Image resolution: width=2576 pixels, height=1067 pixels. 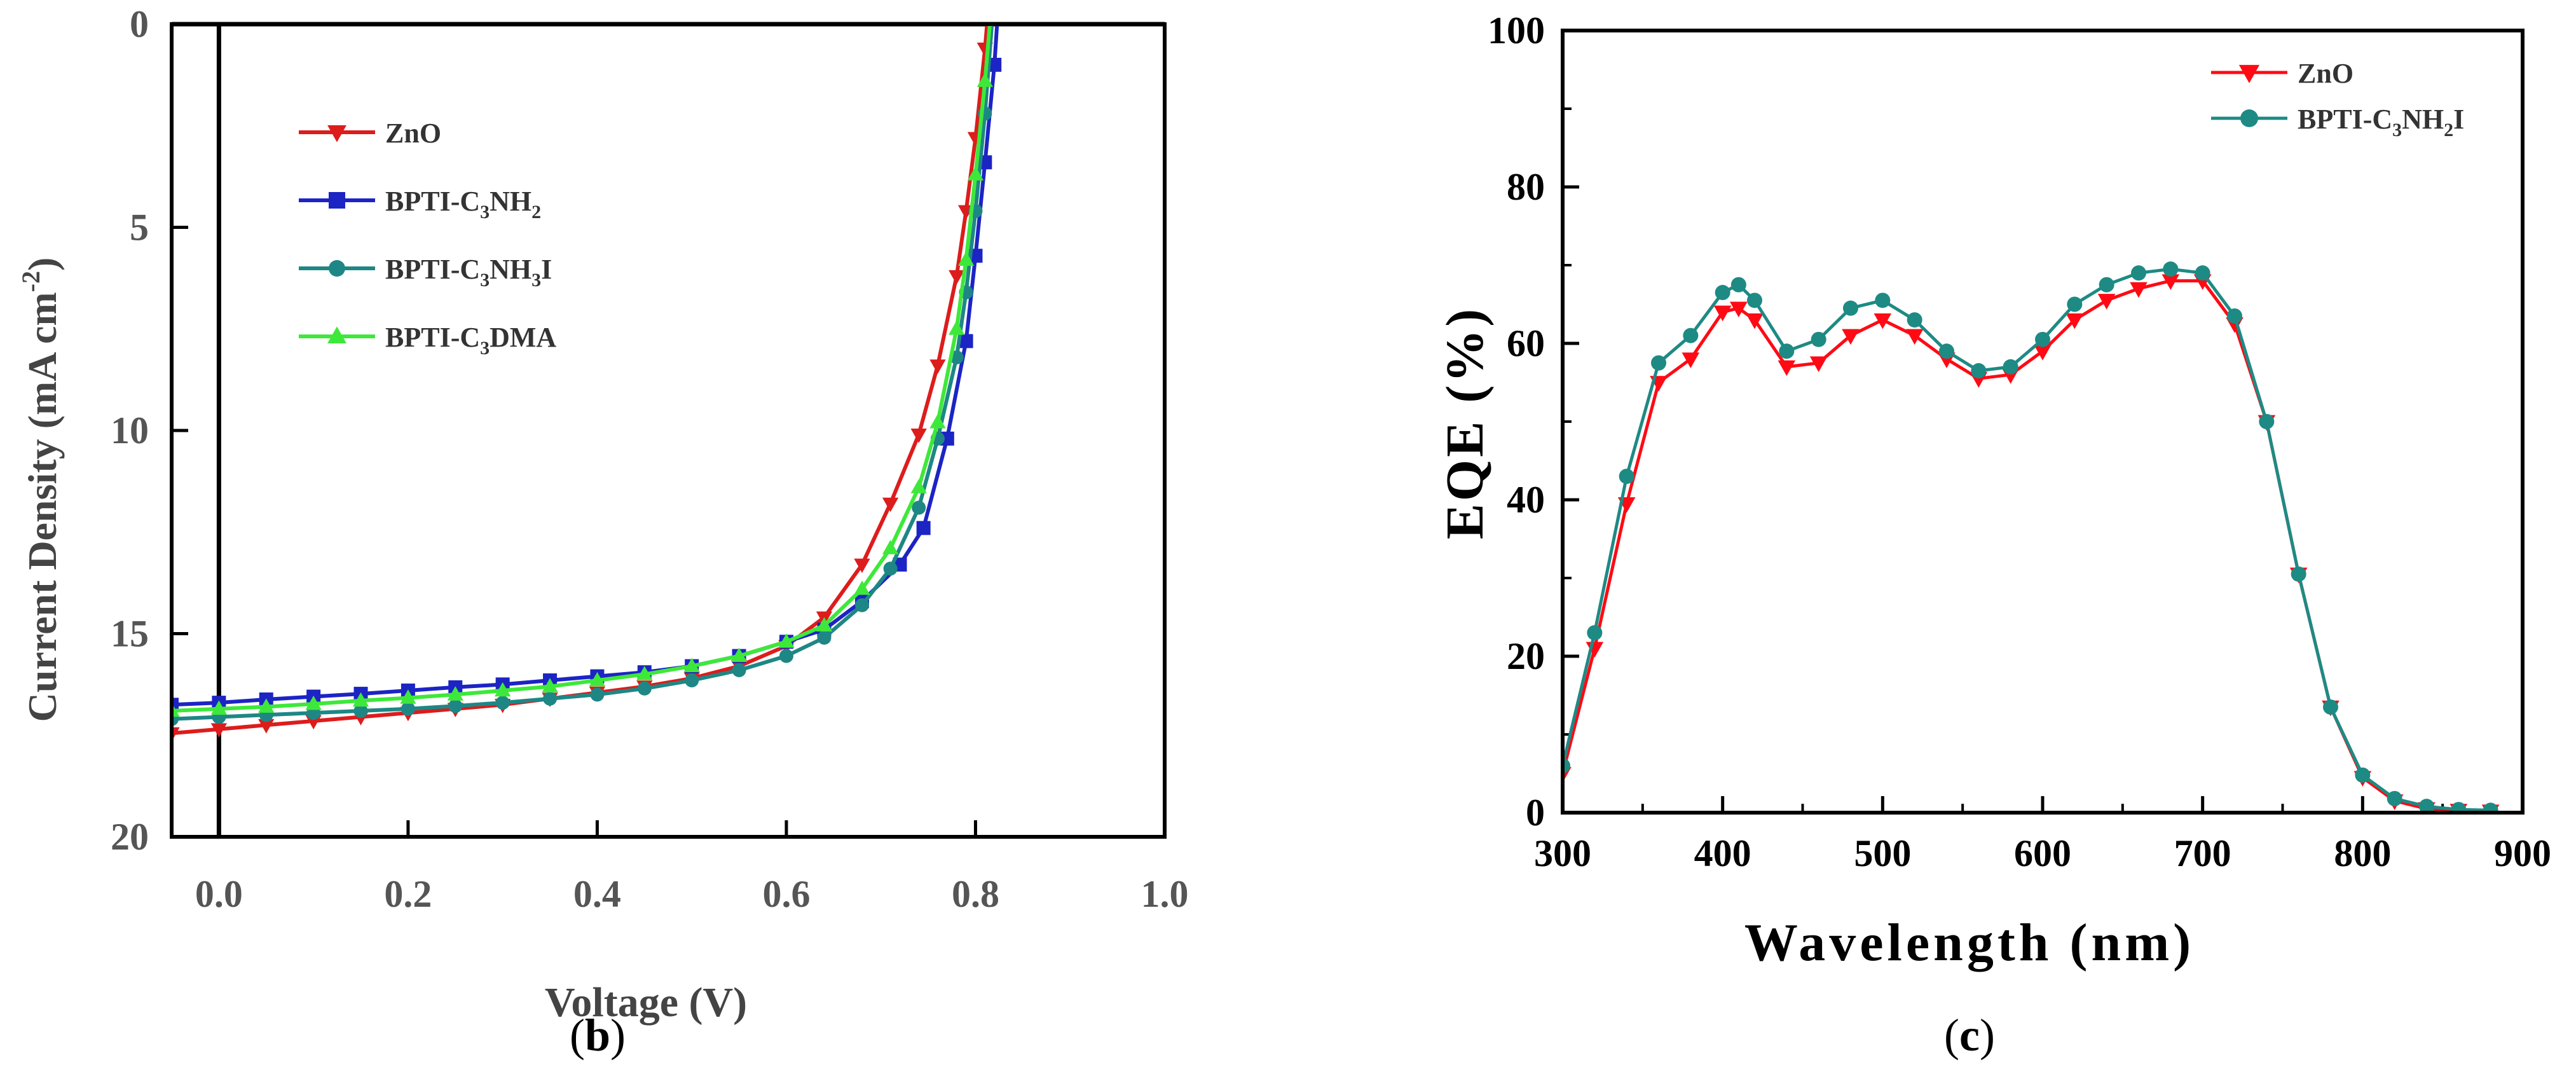 I want to click on panel-c-legend-item-zno: ZnO, so click(x=2282, y=73).